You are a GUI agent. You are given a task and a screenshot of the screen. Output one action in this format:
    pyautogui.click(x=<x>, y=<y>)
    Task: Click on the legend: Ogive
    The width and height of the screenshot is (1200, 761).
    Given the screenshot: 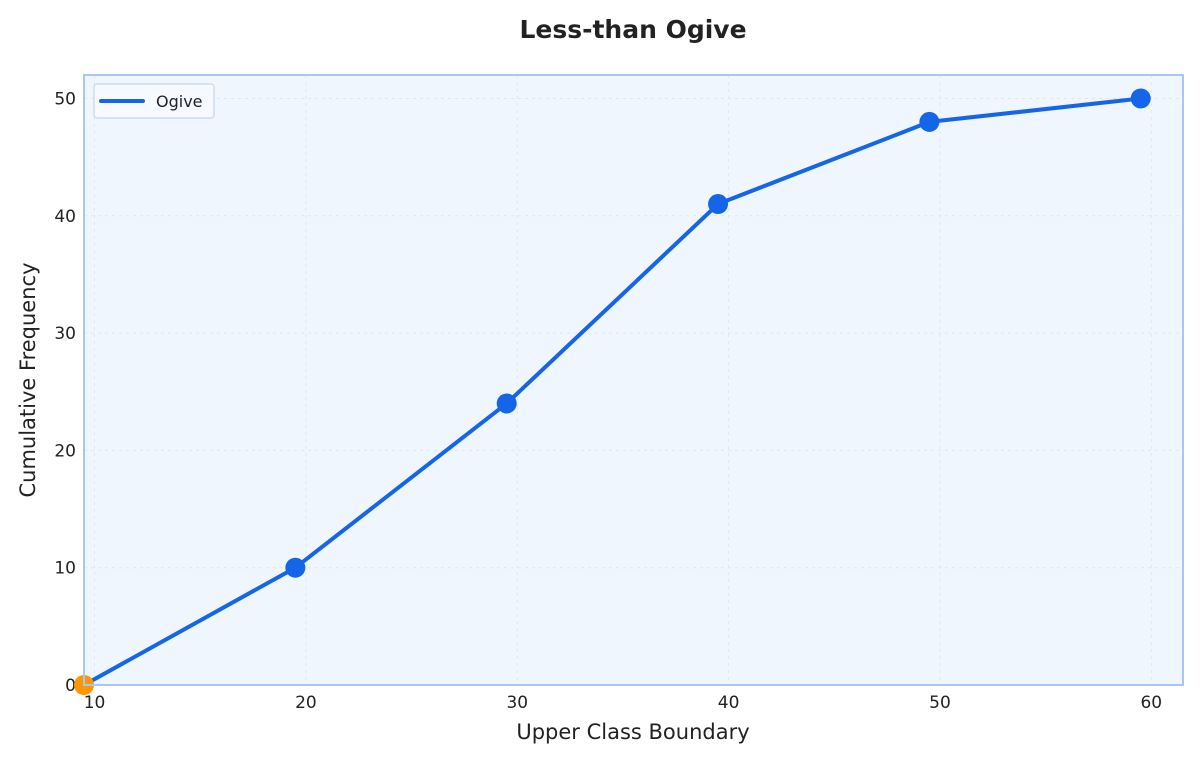 What is the action you would take?
    pyautogui.click(x=154, y=101)
    